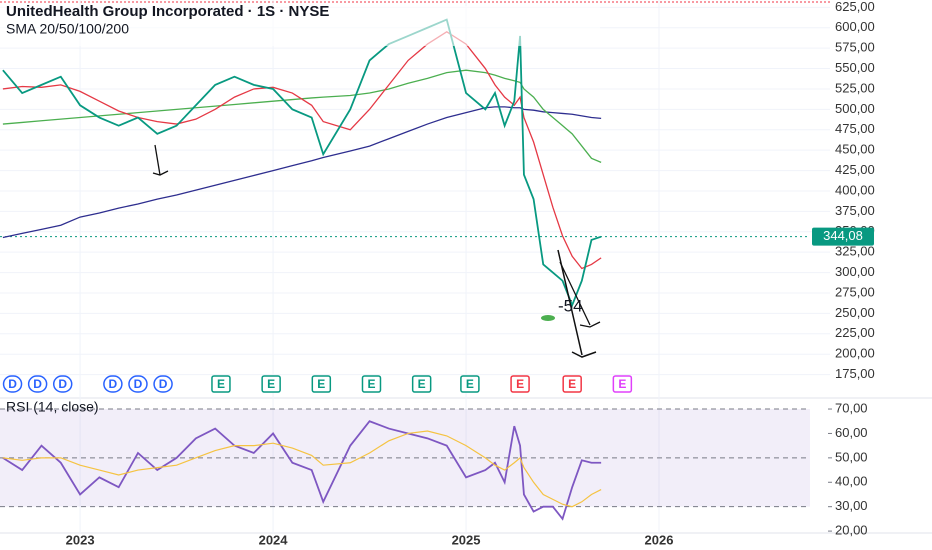 The height and width of the screenshot is (550, 932). Describe the element at coordinates (855, 108) in the screenshot. I see `y-tick-label: 500,00` at that location.